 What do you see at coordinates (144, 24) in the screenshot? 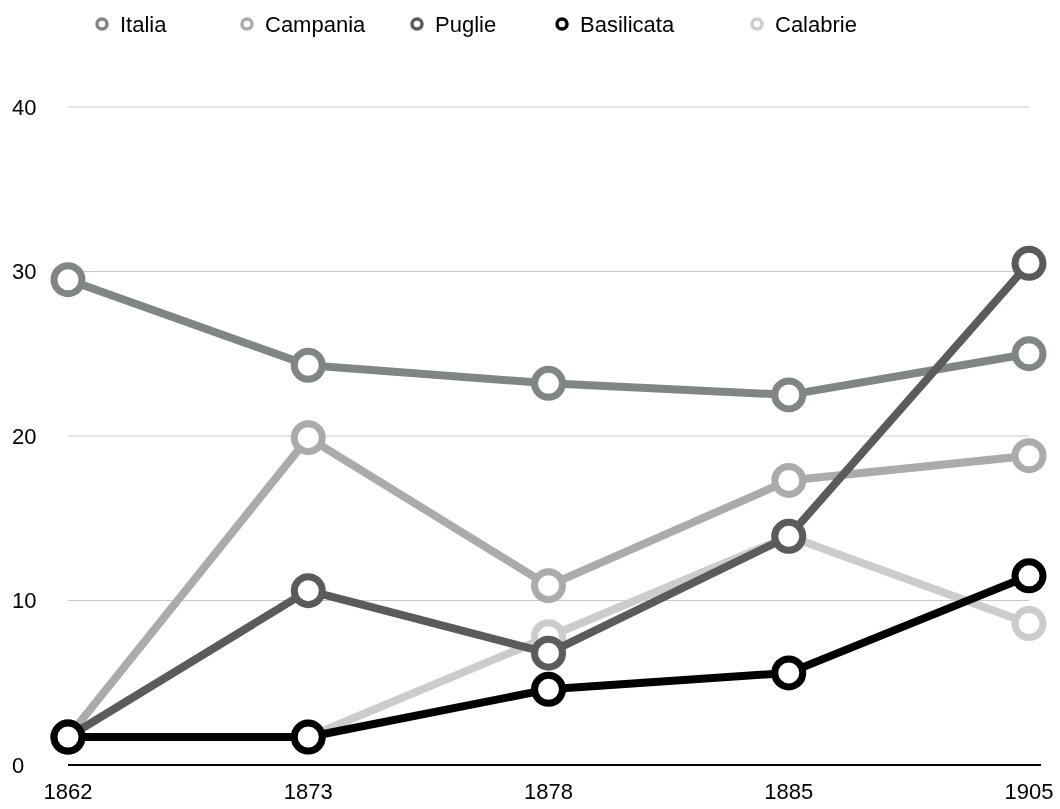
I see `legend-label: Italia` at bounding box center [144, 24].